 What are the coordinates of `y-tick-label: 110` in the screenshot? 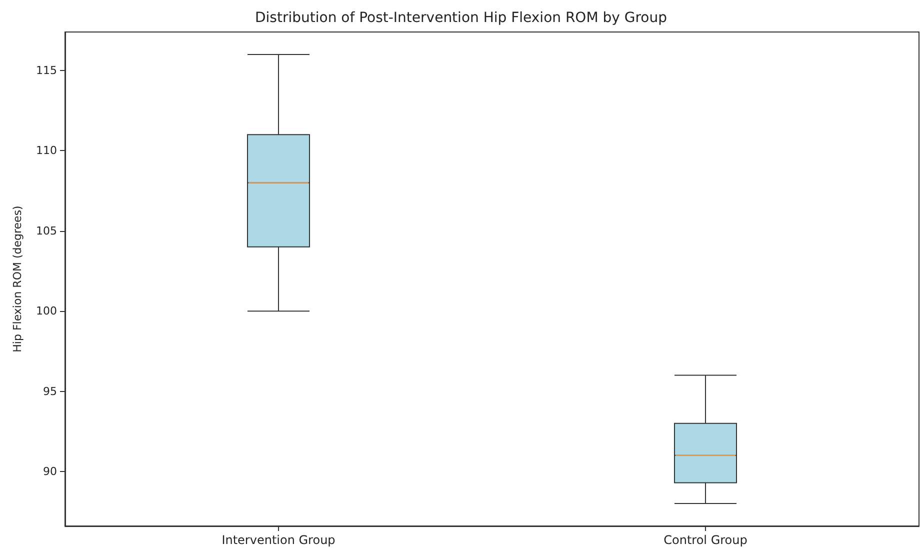 It's located at (46, 151).